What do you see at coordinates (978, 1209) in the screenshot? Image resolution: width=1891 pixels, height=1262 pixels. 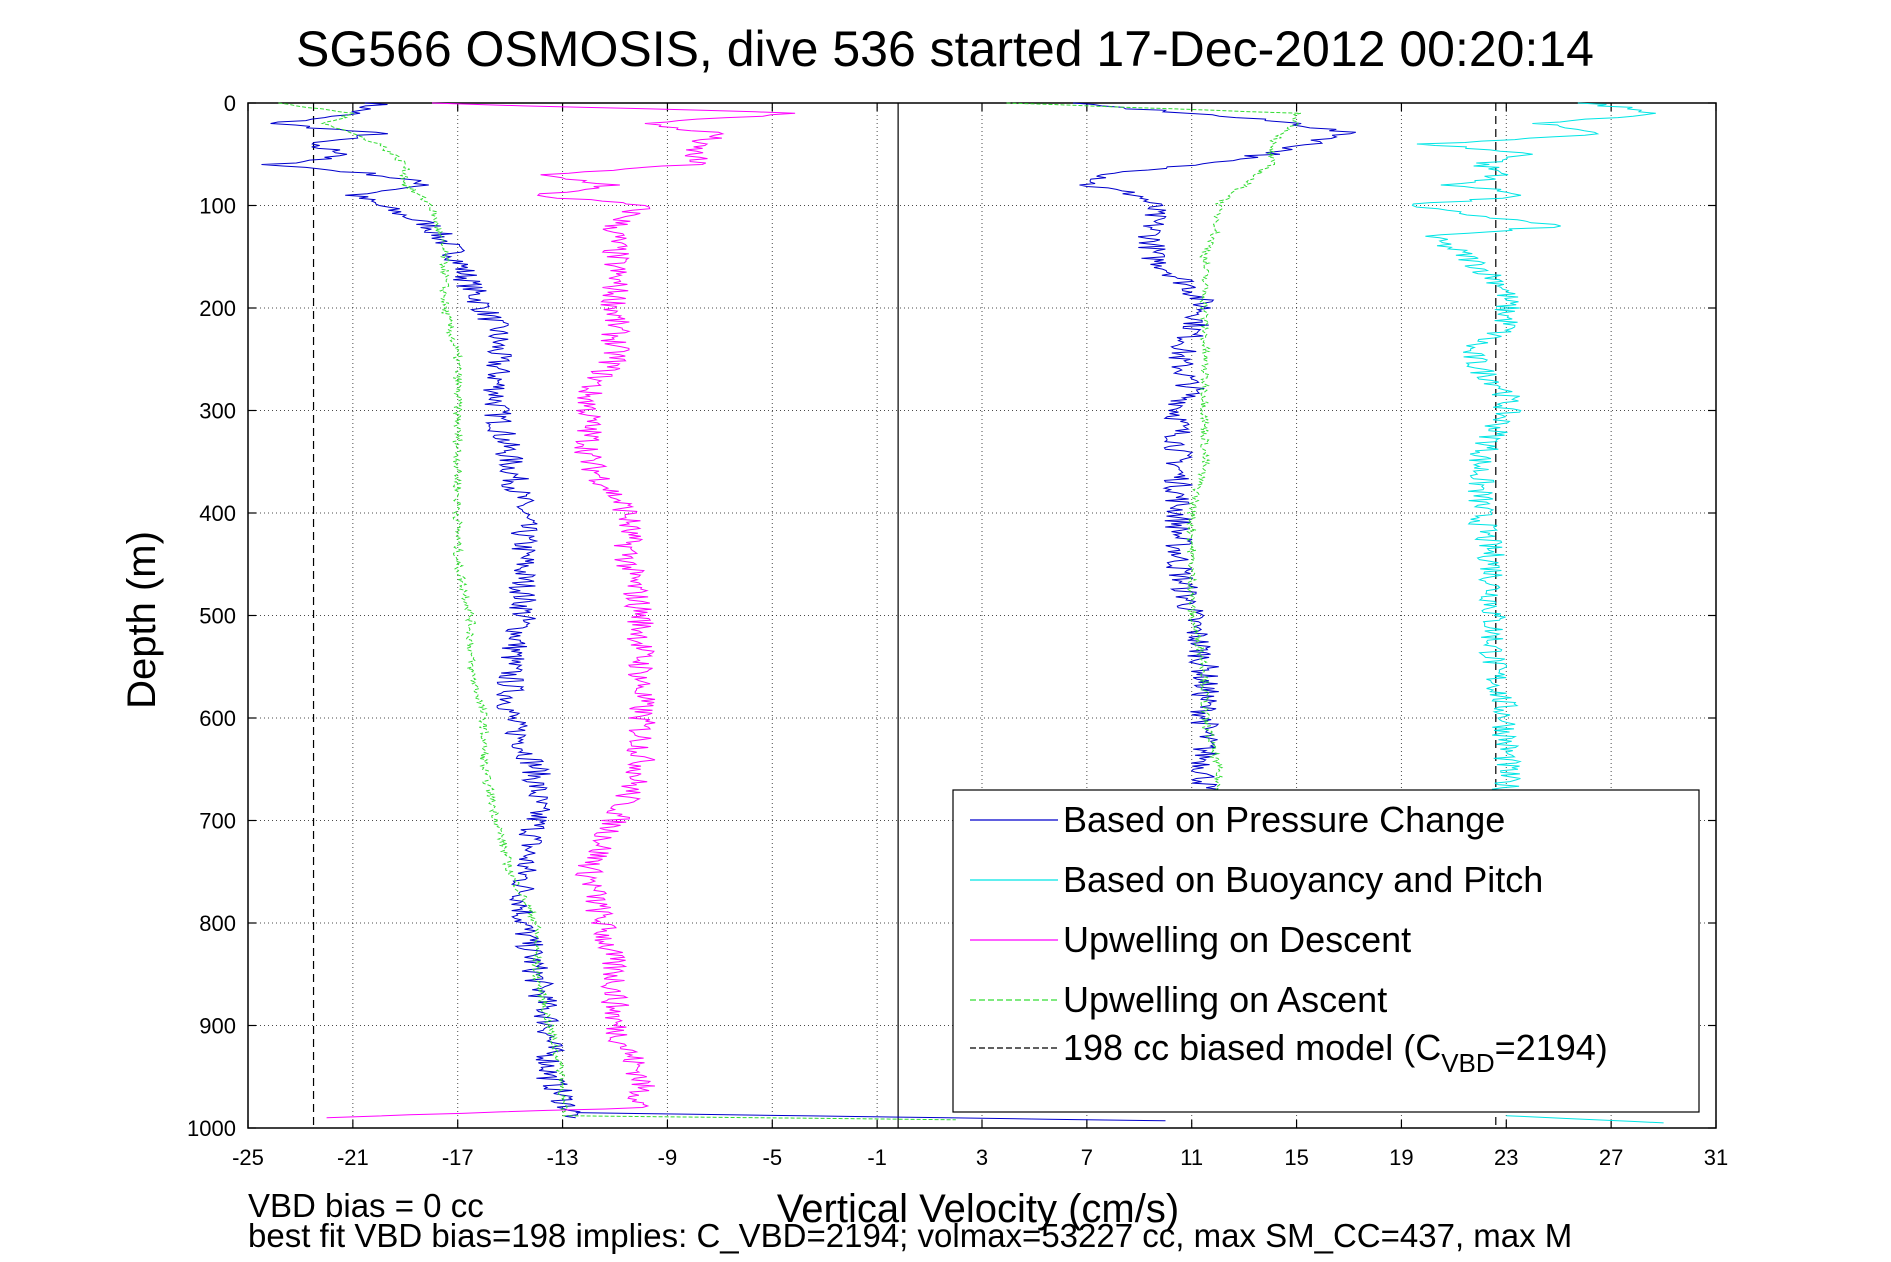 I see `x-axis-label: Vertical Velocity (cm/s)` at bounding box center [978, 1209].